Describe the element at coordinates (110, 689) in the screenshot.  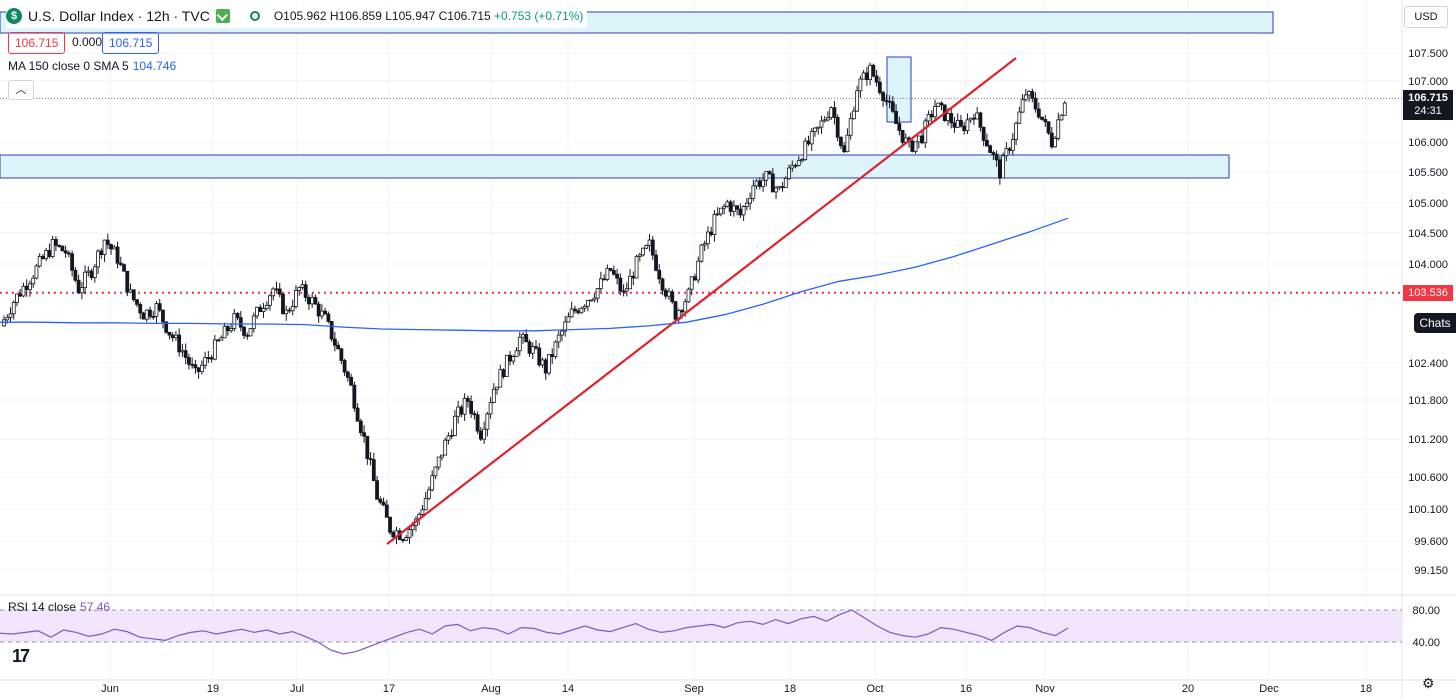
I see `time-tick-label: Jun` at that location.